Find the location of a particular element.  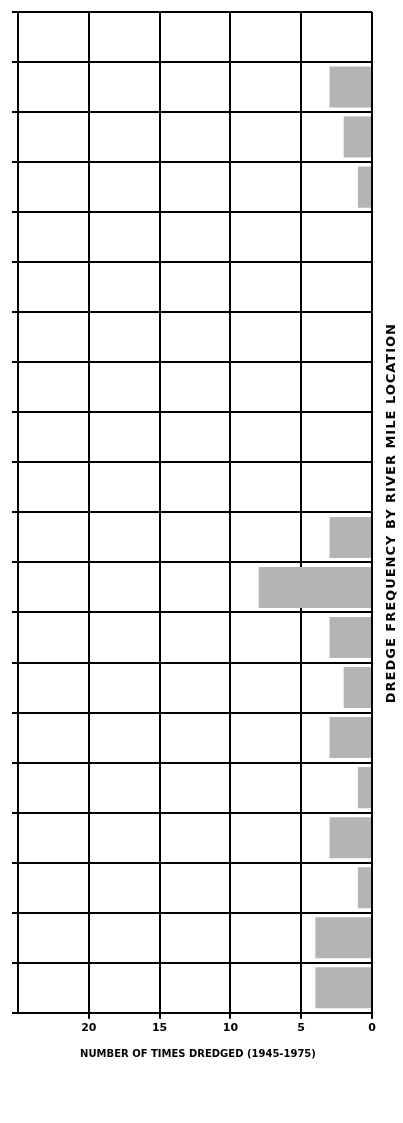

x-tick-label: 10 is located at coordinates (230, 1028).